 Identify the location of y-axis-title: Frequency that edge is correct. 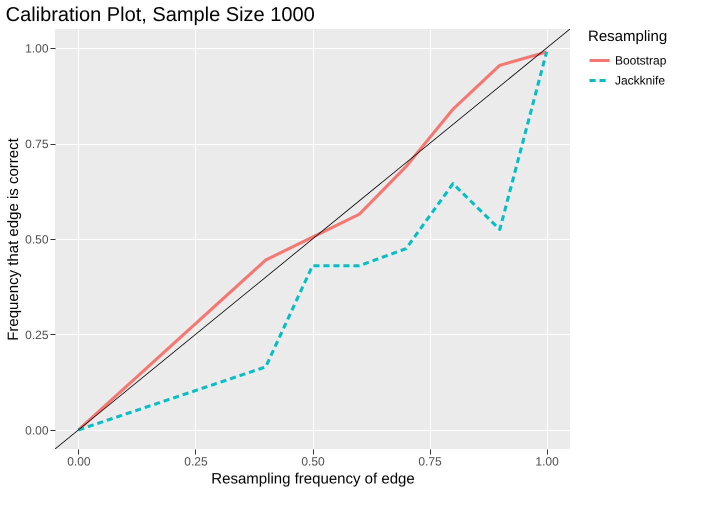
(13, 239).